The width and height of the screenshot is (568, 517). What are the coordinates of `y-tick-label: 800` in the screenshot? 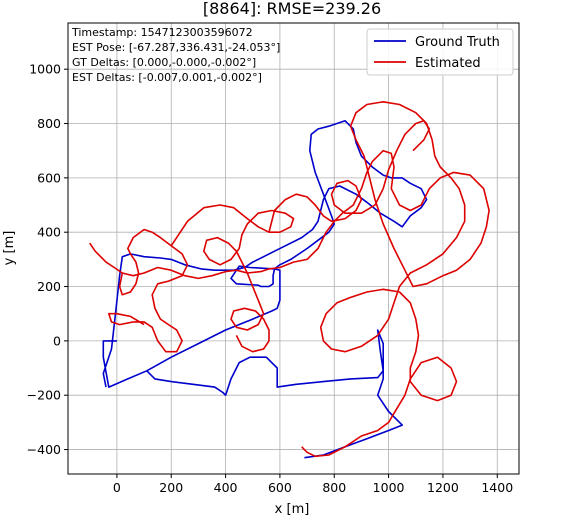 It's located at (49, 123).